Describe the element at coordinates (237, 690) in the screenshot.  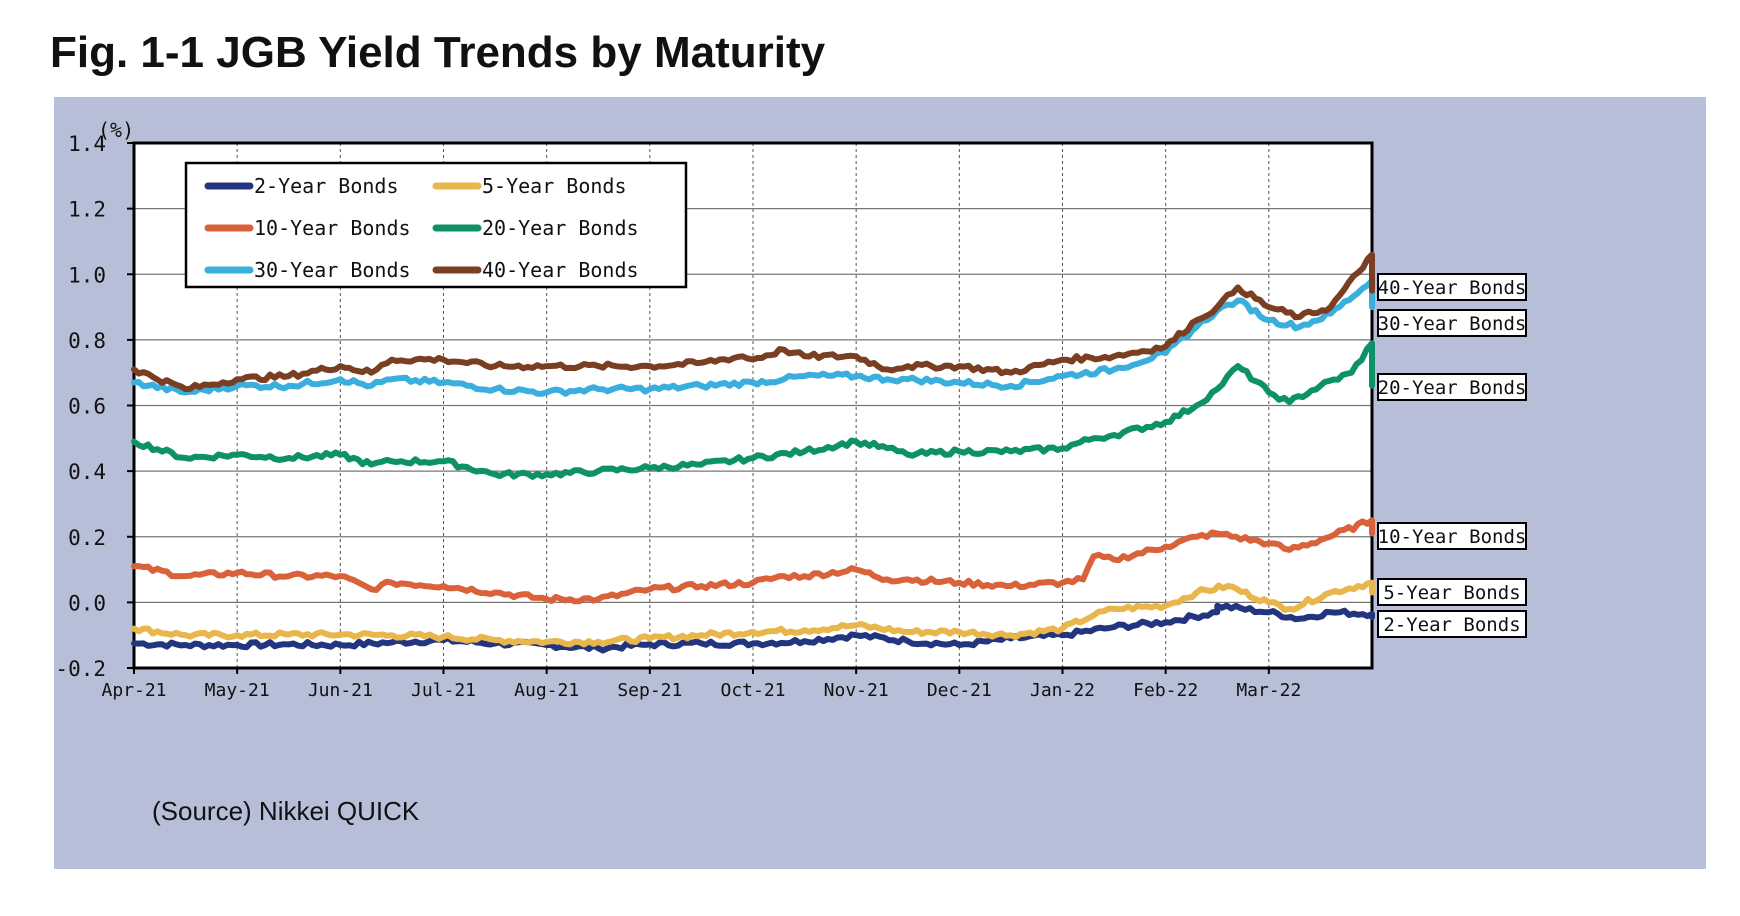
I see `x-tick-label: May-21` at that location.